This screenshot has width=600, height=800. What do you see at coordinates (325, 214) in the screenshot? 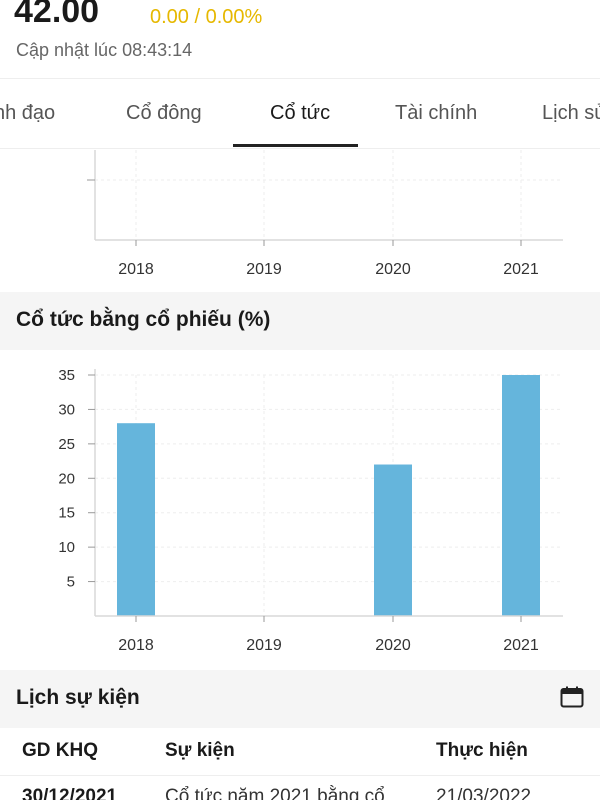
I see `cash-dividend-chart-svg: 2018 2019 2020 2021` at bounding box center [325, 214].